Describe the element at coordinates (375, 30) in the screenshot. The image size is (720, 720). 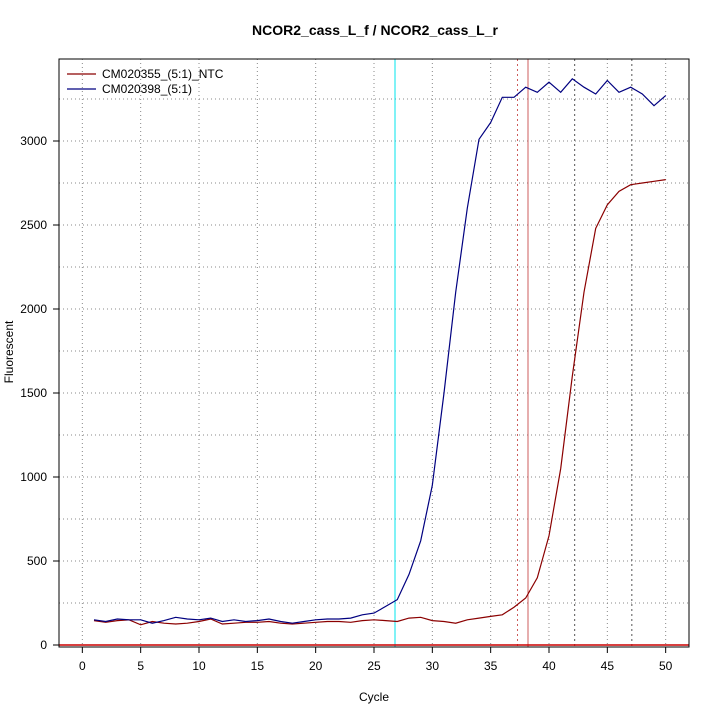
I see `chart-title: NCOR2_cass_L_f / NCOR2_cass_L_r` at that location.